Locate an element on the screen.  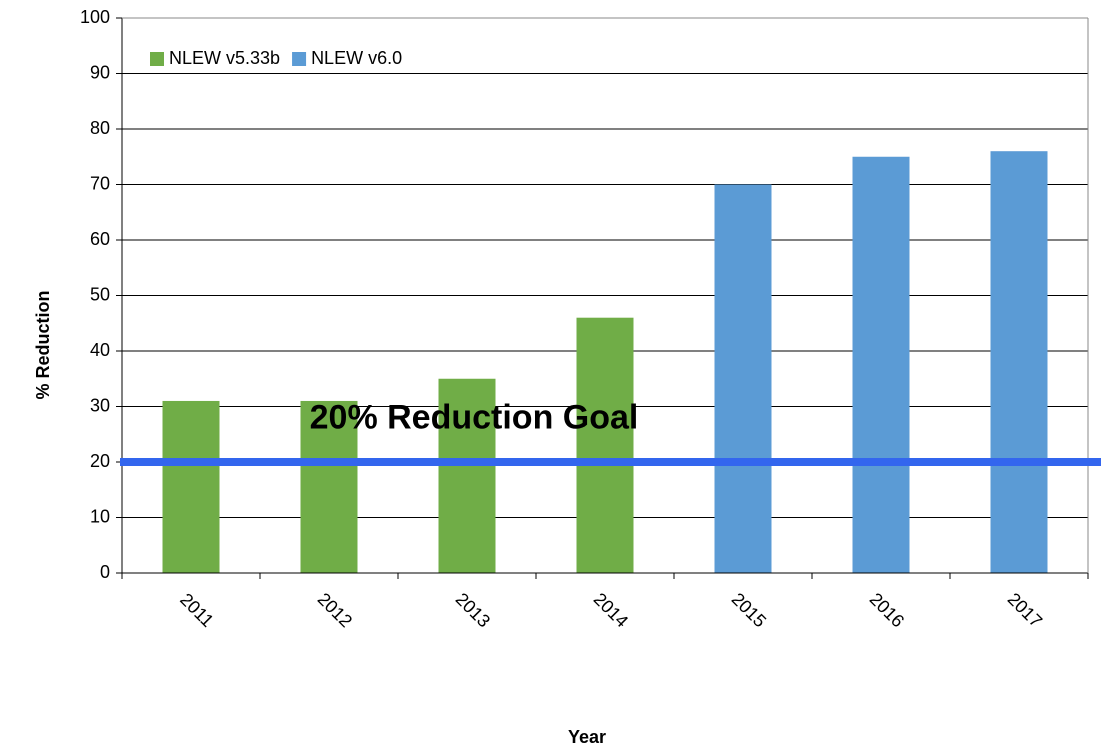
bar-2016 is located at coordinates (881, 364).